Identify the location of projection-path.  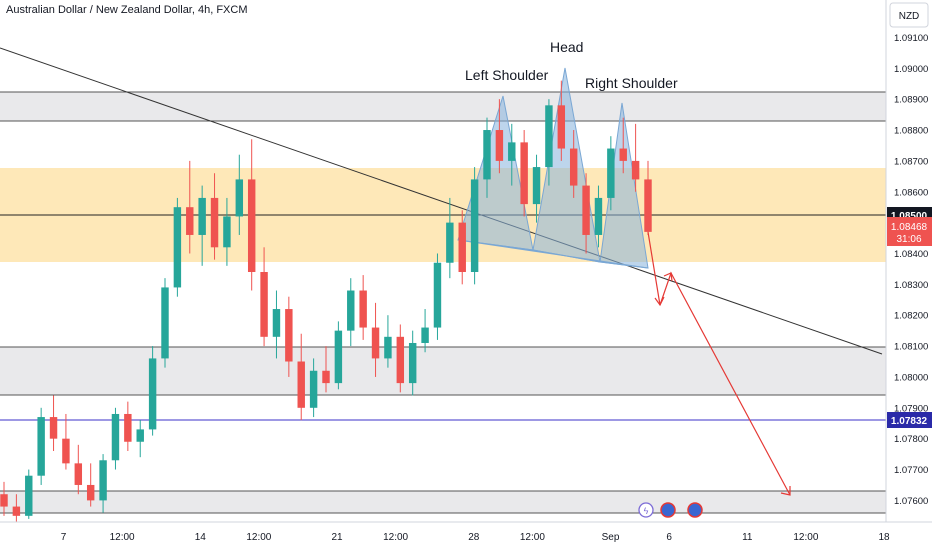
(719, 363).